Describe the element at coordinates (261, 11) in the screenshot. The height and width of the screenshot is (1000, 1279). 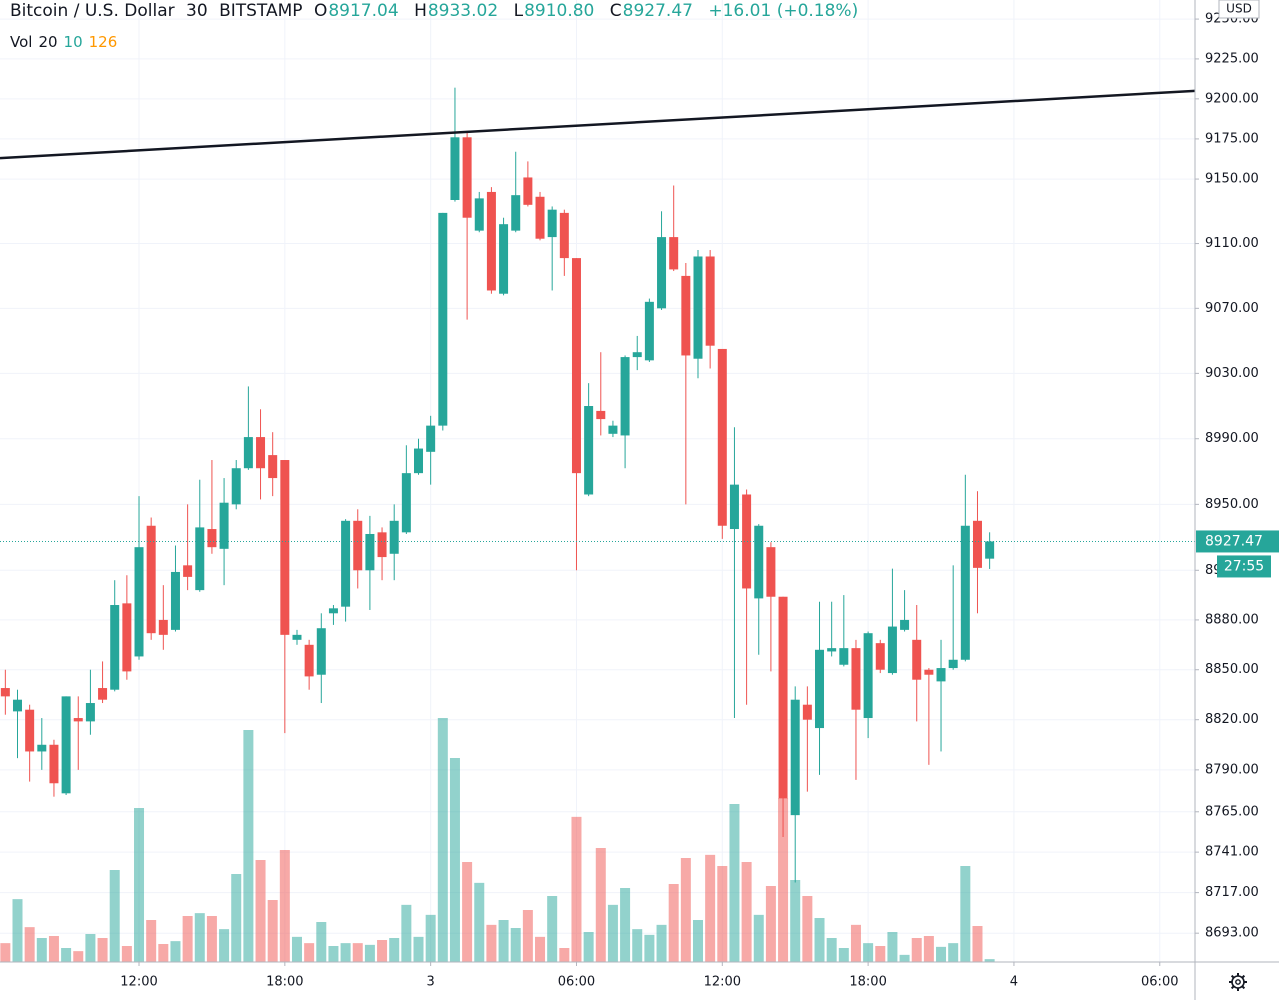
I see `exchange: BITSTAMP` at that location.